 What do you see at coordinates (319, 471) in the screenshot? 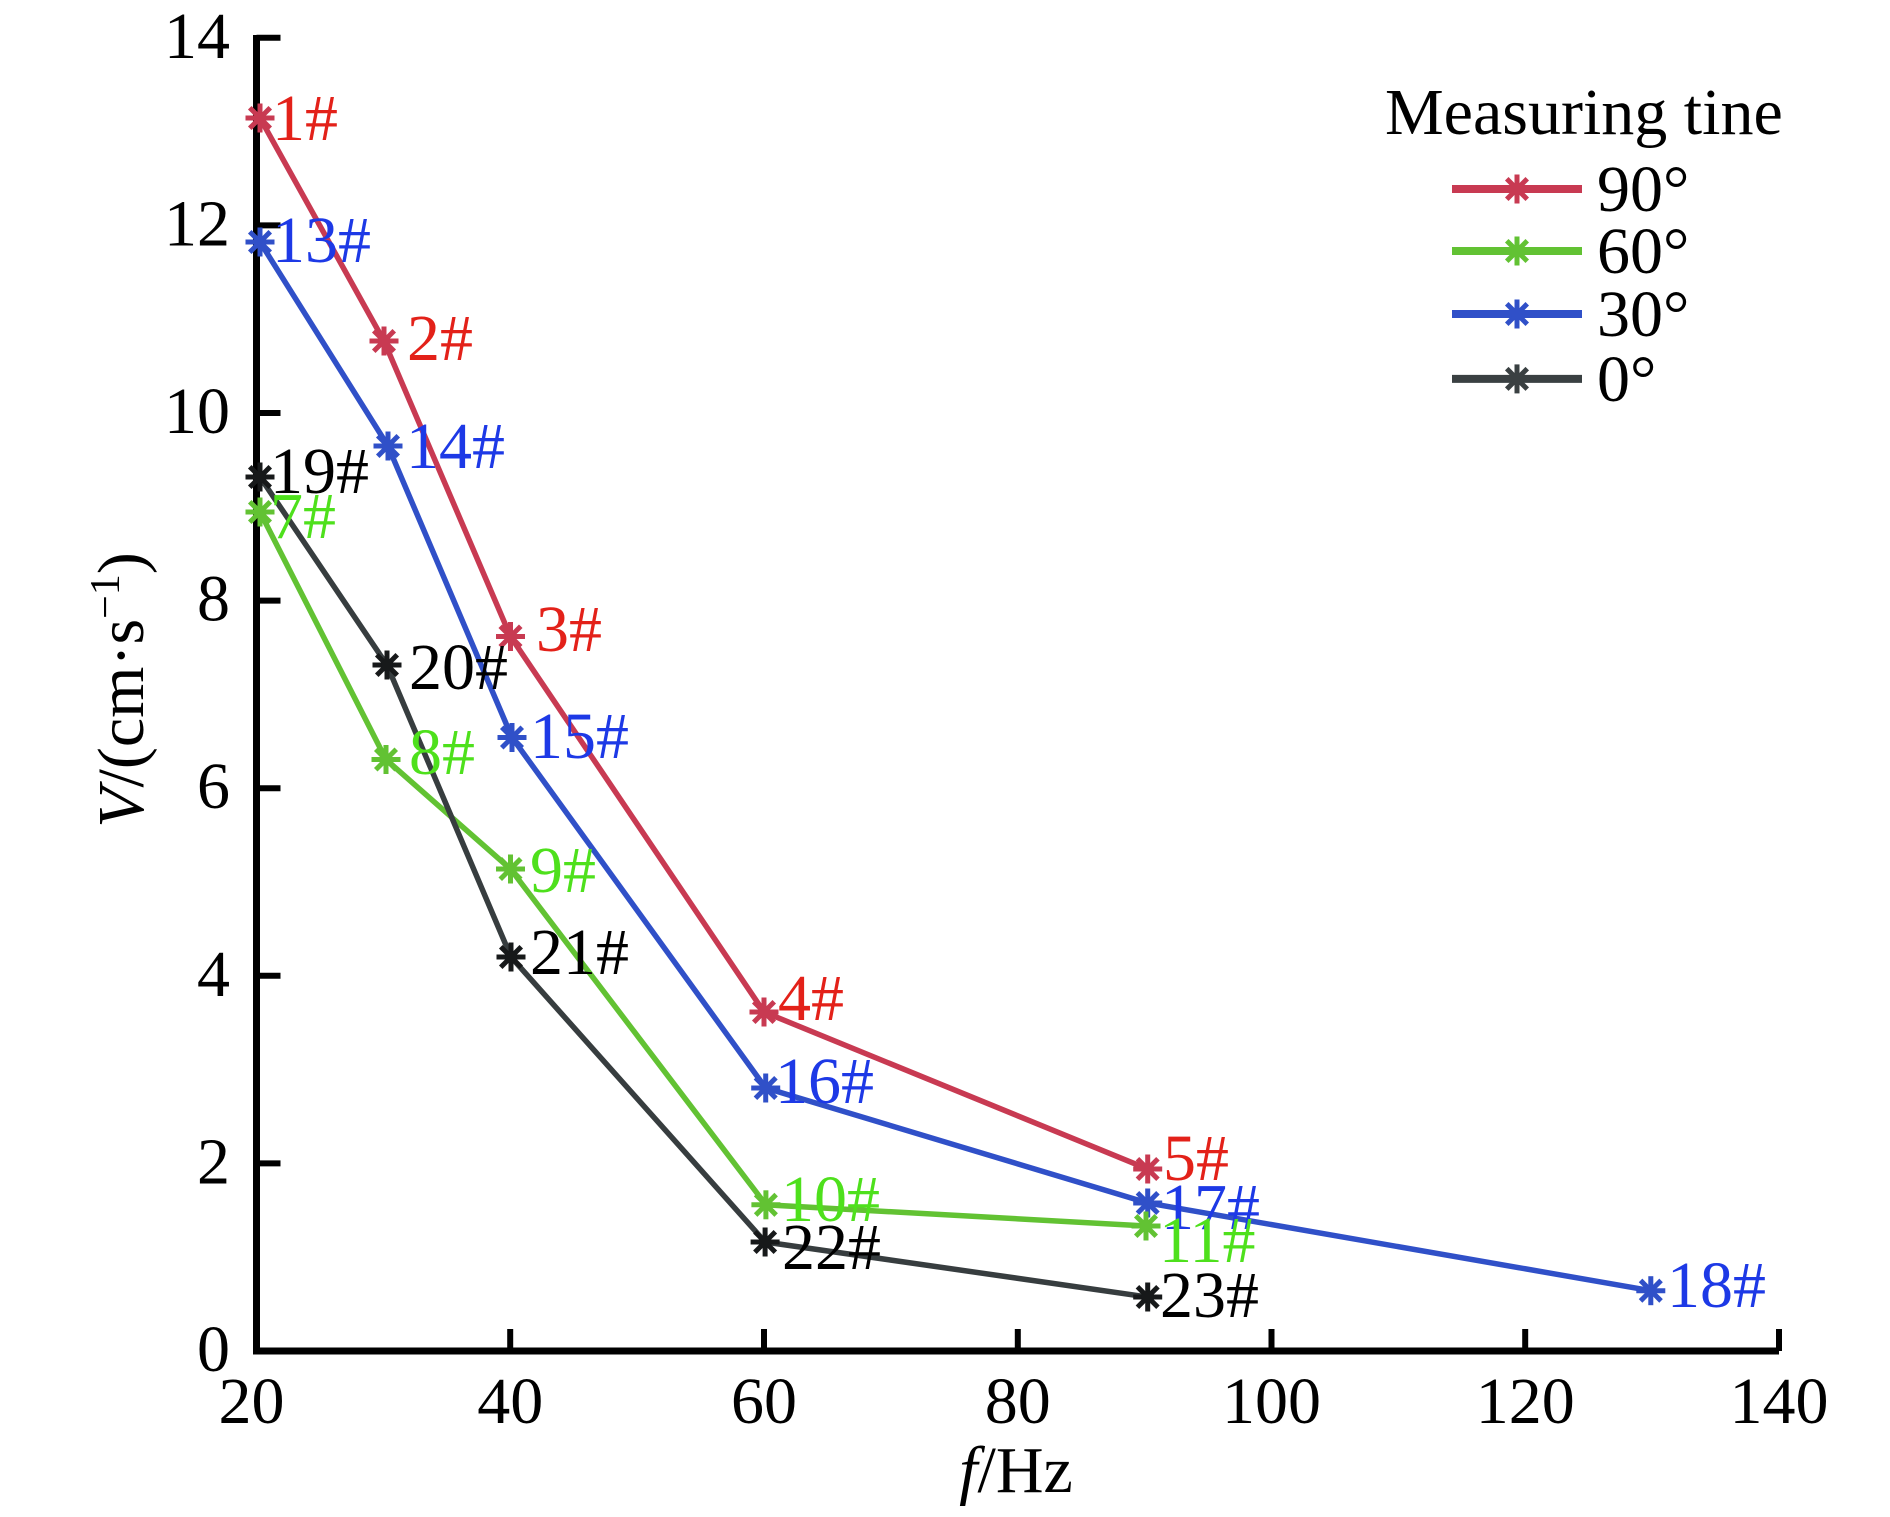
I see `svg-text: 19#` at bounding box center [319, 471].